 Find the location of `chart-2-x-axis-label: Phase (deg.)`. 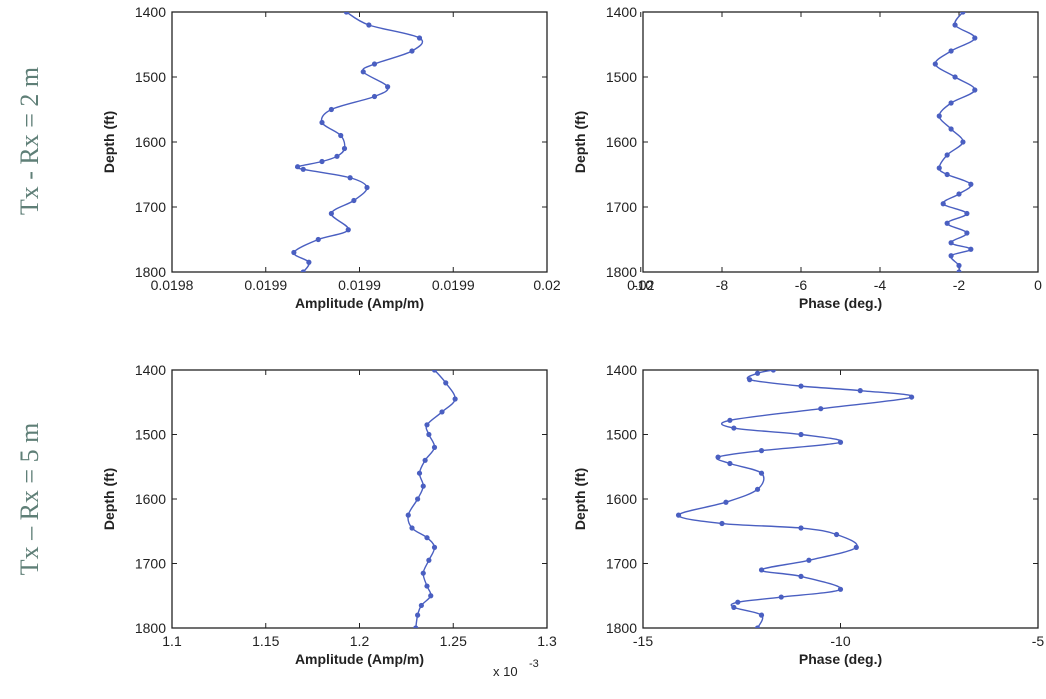

chart-2-x-axis-label: Phase (deg.) is located at coordinates (840, 303).